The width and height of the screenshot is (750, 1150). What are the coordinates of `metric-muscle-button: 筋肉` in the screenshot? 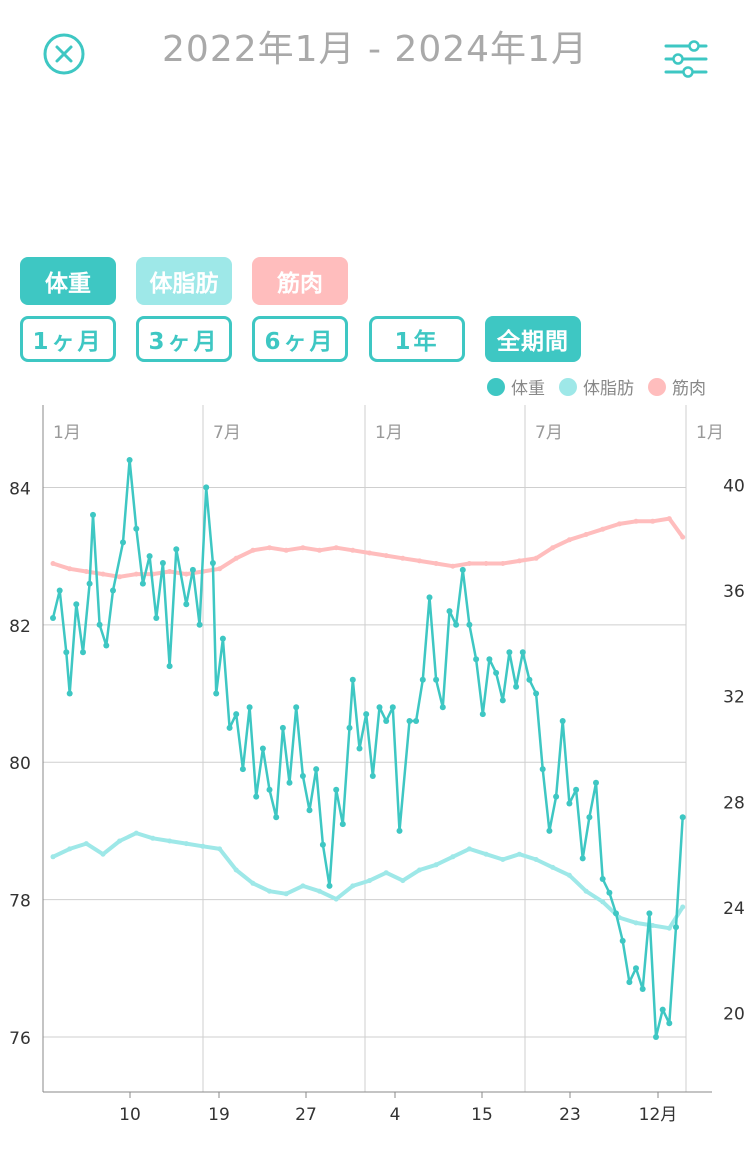 It's located at (300, 281).